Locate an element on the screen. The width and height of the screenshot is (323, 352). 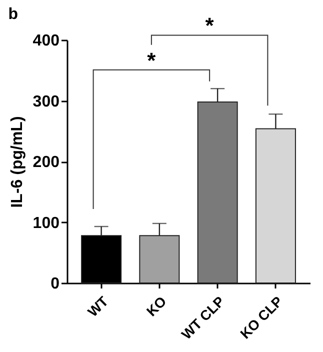
x-tick-label: WT is located at coordinates (98, 306).